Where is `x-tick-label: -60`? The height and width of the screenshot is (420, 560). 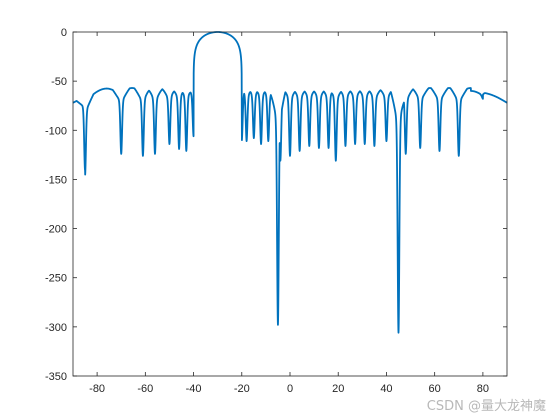 x-tick-label: -60 is located at coordinates (145, 389).